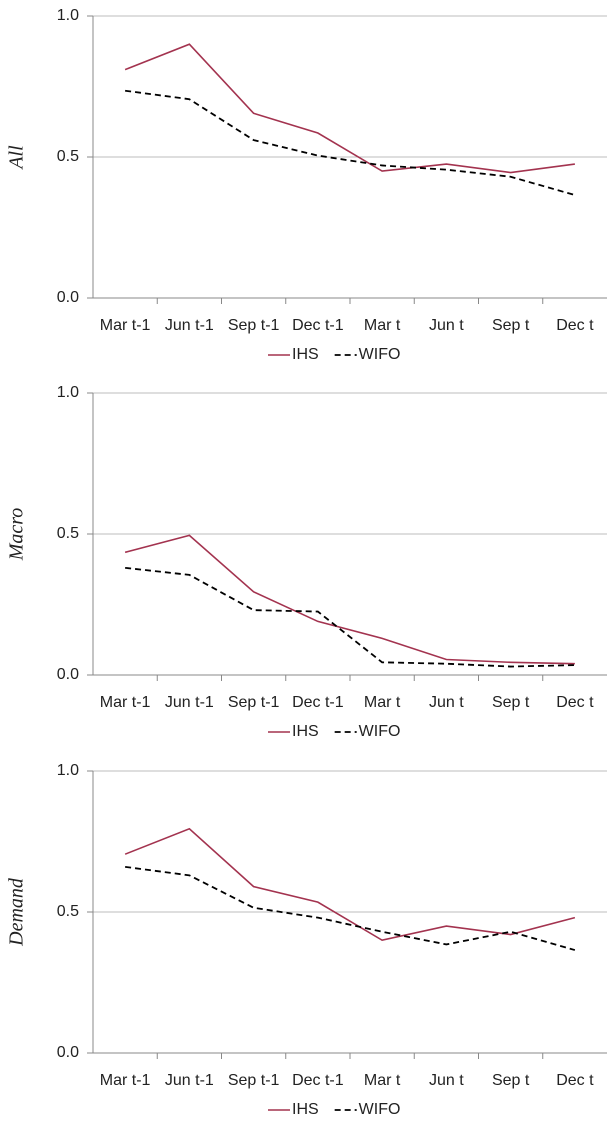  What do you see at coordinates (17, 535) in the screenshot?
I see `y-axis-label: Macro` at bounding box center [17, 535].